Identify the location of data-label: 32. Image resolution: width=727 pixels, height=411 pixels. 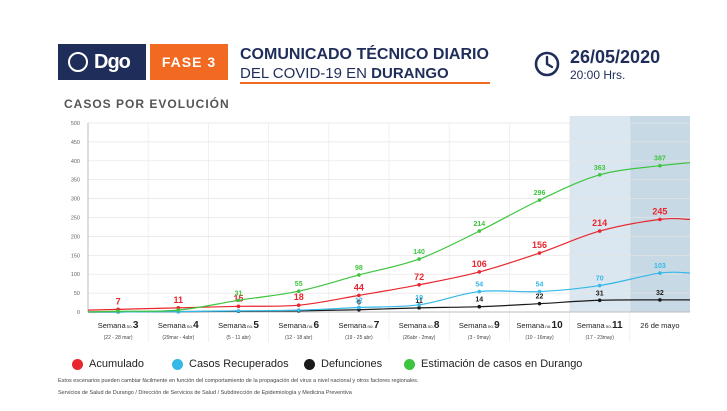
(660, 293).